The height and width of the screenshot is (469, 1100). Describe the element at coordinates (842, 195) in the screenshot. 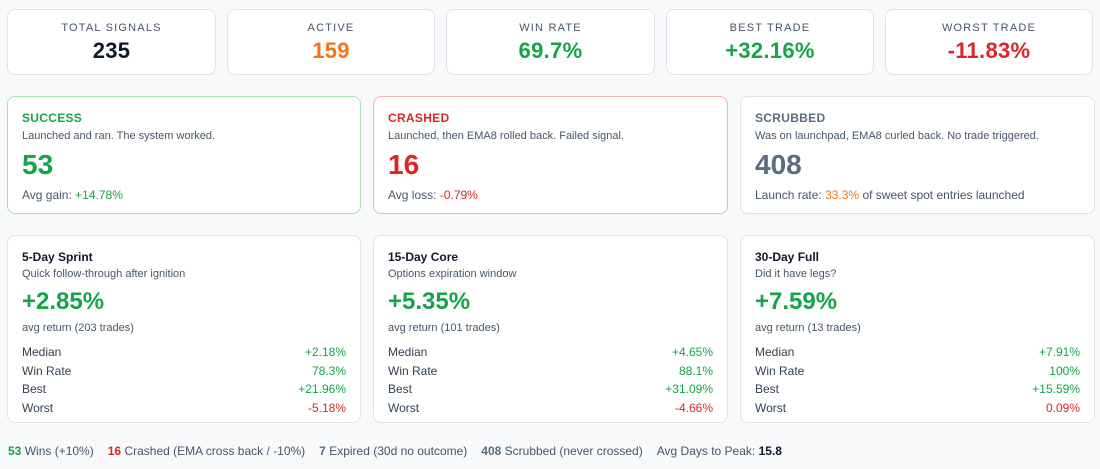

I see `outcome-footer-value: 33.3%` at that location.